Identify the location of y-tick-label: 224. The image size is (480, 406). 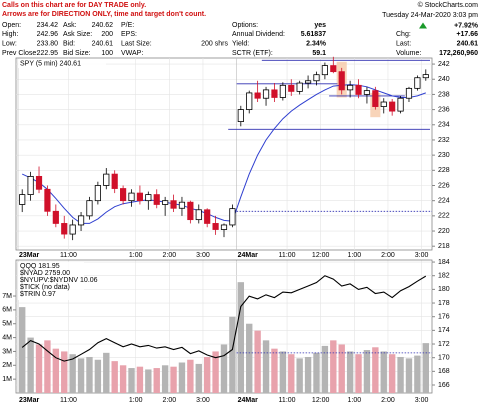
(444, 201).